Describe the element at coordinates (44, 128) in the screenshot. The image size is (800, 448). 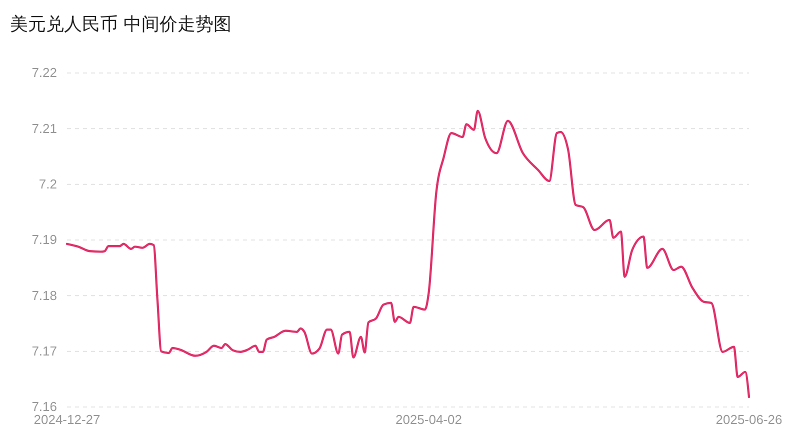
I see `y-tick-label: 7.21` at that location.